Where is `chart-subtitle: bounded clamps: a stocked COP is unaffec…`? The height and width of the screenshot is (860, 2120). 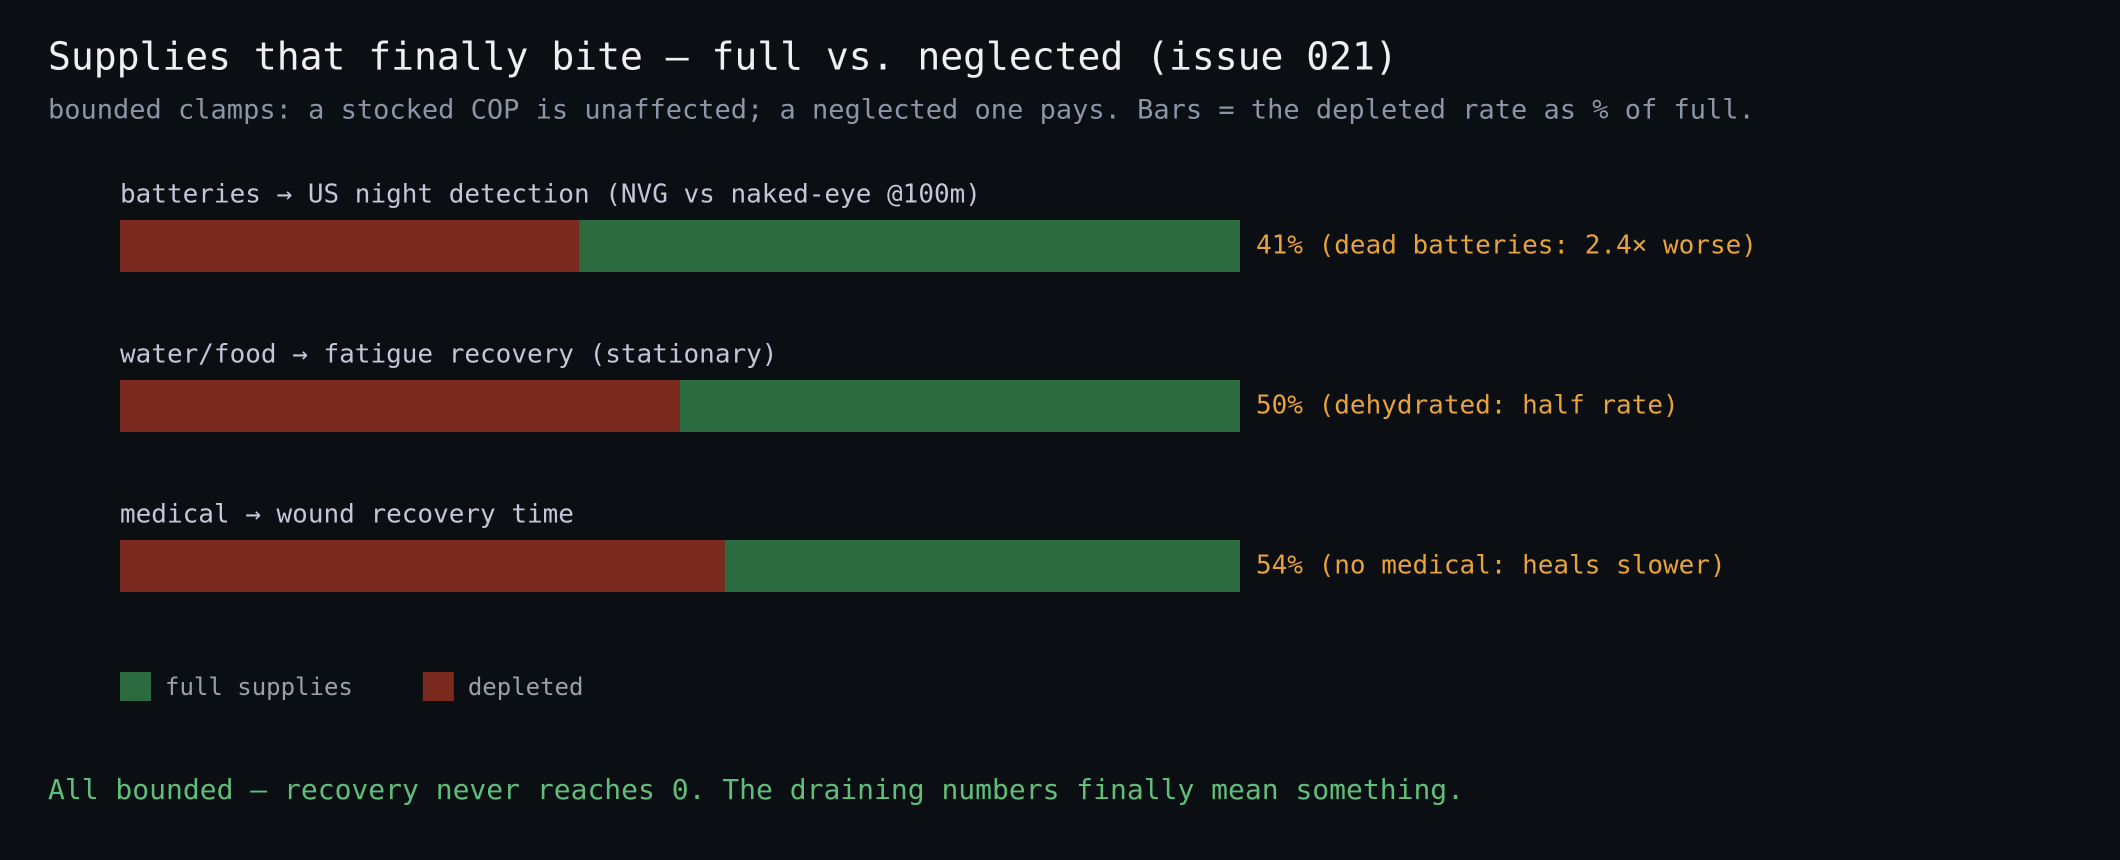
chart-subtitle: bounded clamps: a stocked COP is unaffec… is located at coordinates (901, 110).